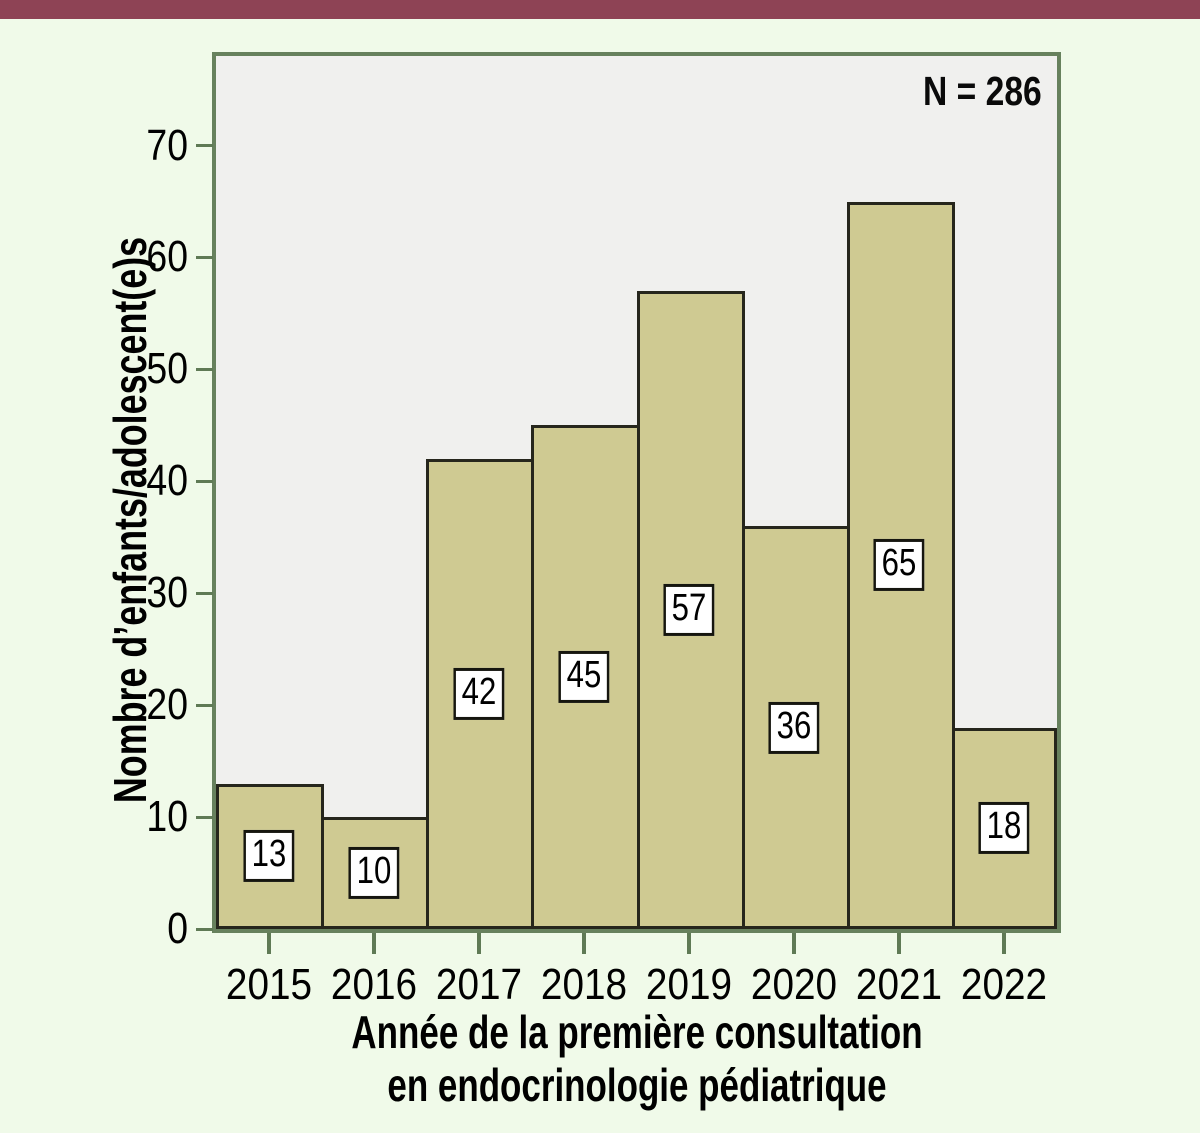 This screenshot has width=1200, height=1133. Describe the element at coordinates (268, 984) in the screenshot. I see `x-tick-label-2015: 2015` at that location.